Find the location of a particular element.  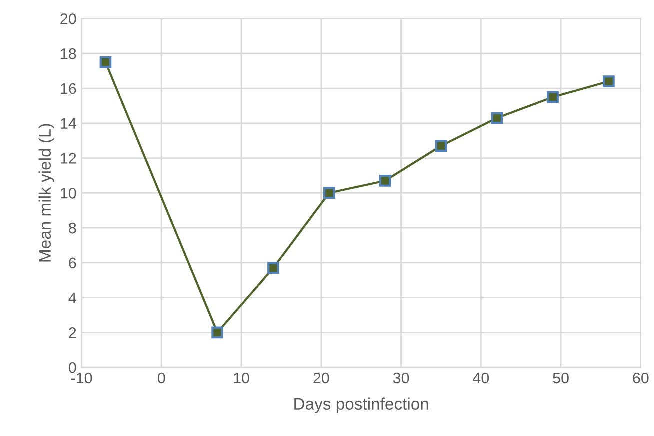

x-tick-label: 0 is located at coordinates (162, 378).